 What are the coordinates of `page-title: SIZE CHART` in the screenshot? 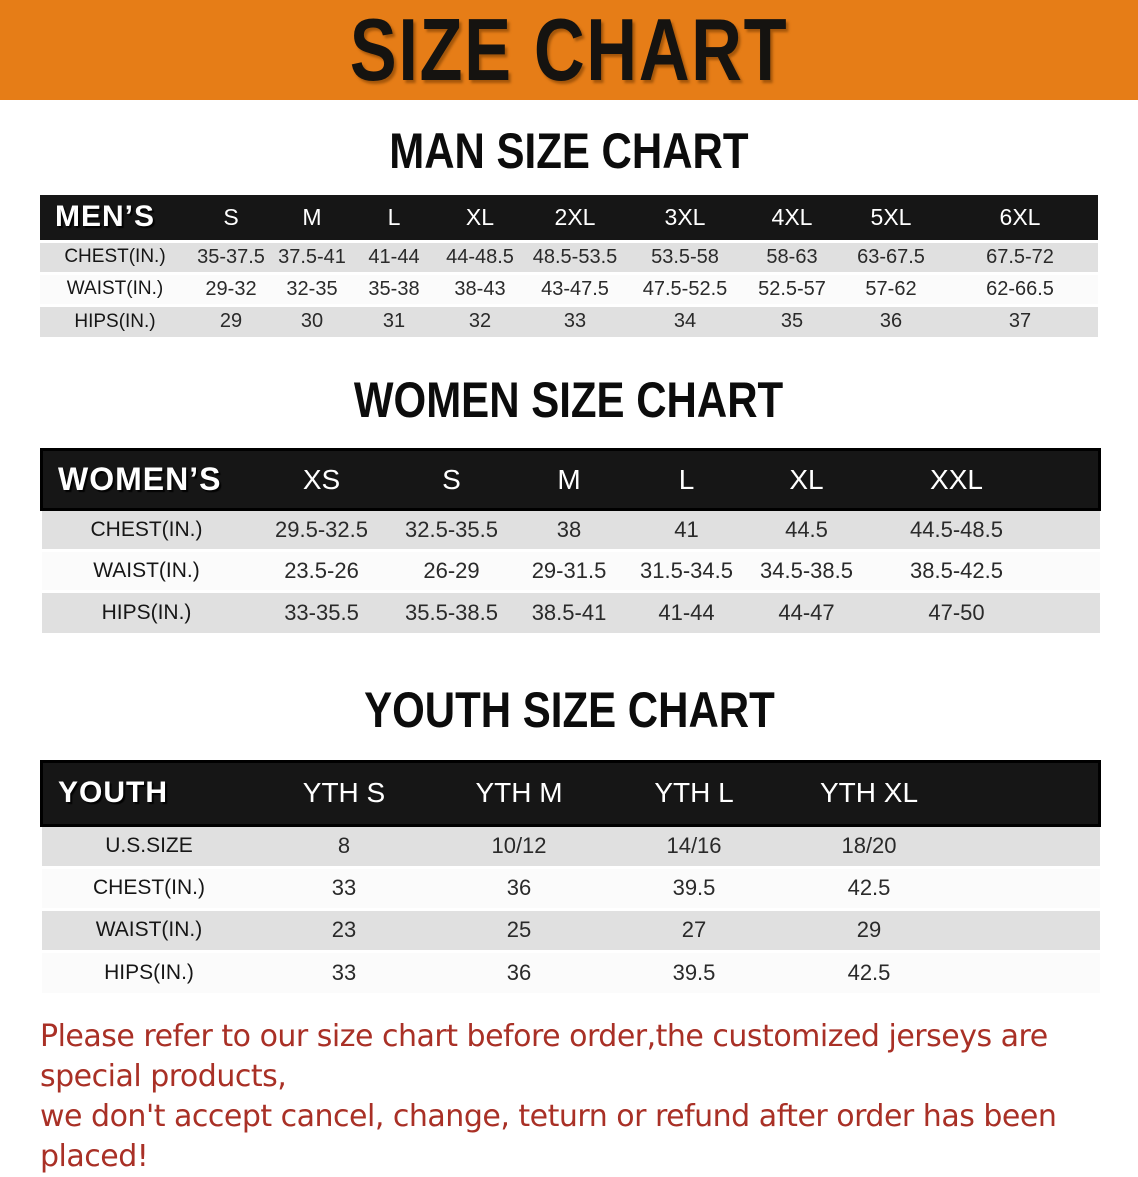 It's located at (569, 49).